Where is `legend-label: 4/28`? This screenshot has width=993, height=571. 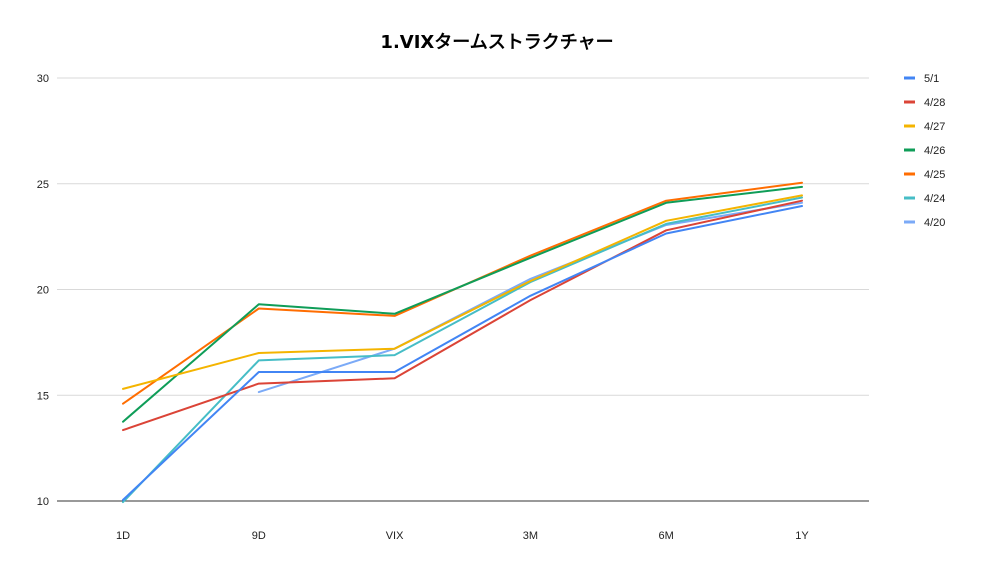
legend-label: 4/28 is located at coordinates (934, 103).